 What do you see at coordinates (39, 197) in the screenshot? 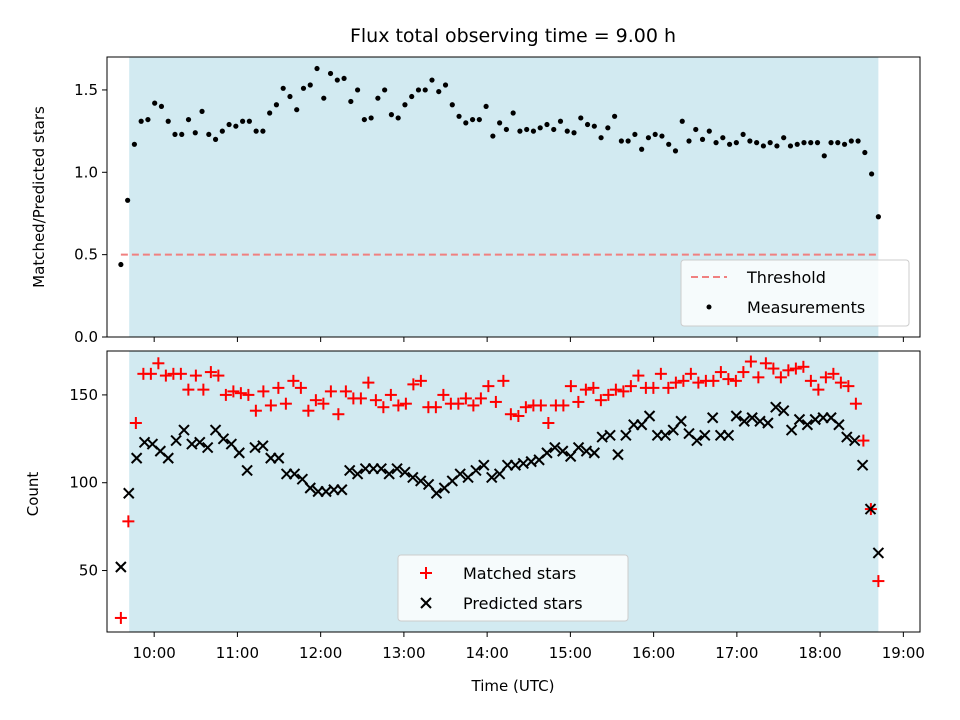
I see `ratio-y-axis-label: Matched/Predicted stars` at bounding box center [39, 197].